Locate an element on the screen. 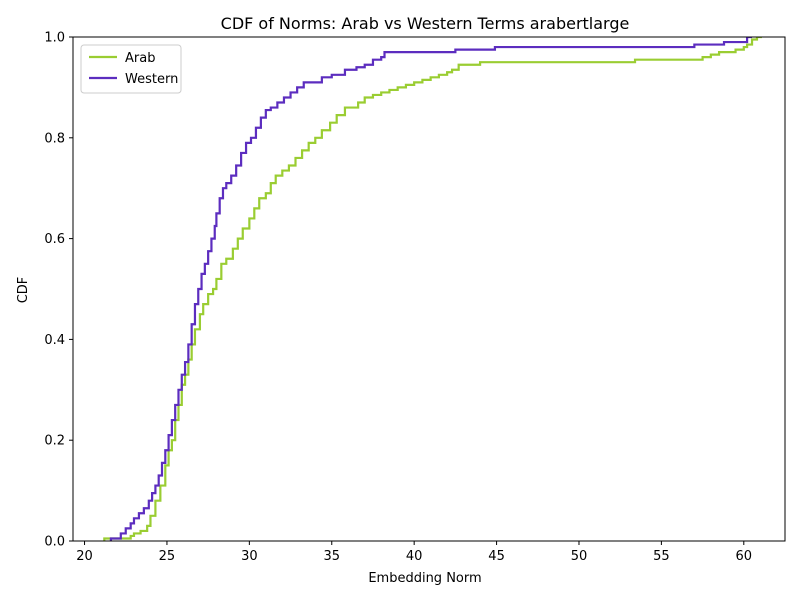 The width and height of the screenshot is (800, 604). y-axis-title: CDF is located at coordinates (23, 290).